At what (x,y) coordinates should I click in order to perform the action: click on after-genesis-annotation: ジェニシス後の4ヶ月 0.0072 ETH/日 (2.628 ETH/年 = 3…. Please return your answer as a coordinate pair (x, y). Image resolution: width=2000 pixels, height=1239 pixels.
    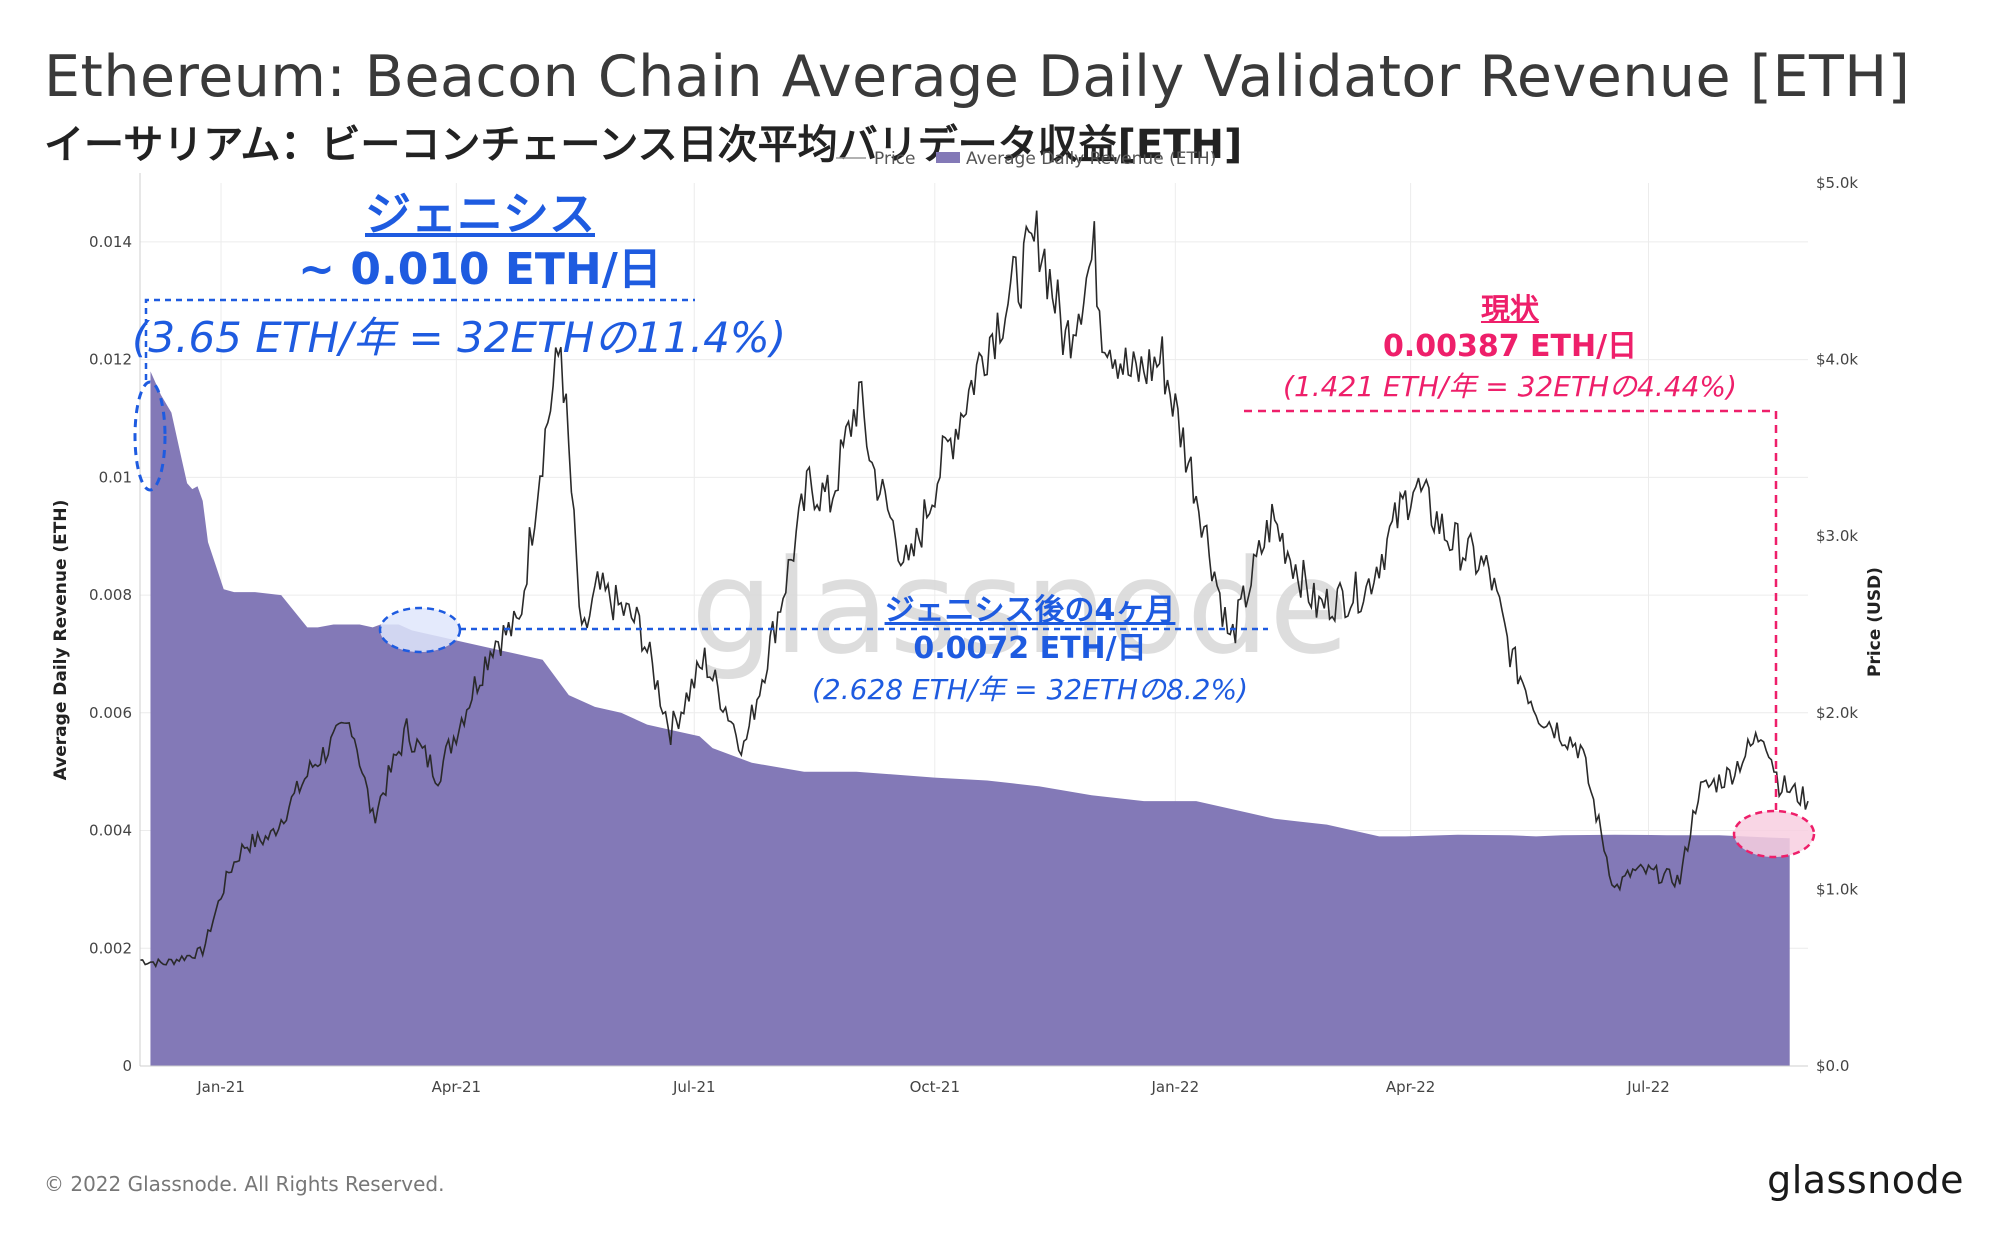
    Looking at the image, I should click on (1030, 652).